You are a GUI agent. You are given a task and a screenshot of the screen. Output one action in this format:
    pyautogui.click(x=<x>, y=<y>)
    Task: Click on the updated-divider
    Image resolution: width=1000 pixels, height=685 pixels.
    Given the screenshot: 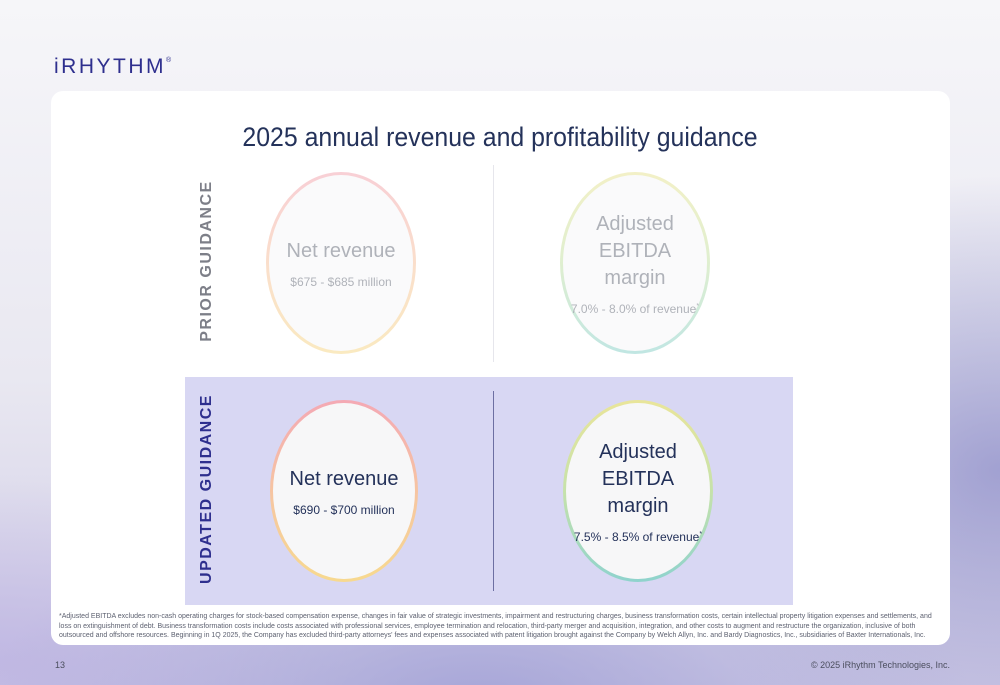 What is the action you would take?
    pyautogui.click(x=493, y=491)
    